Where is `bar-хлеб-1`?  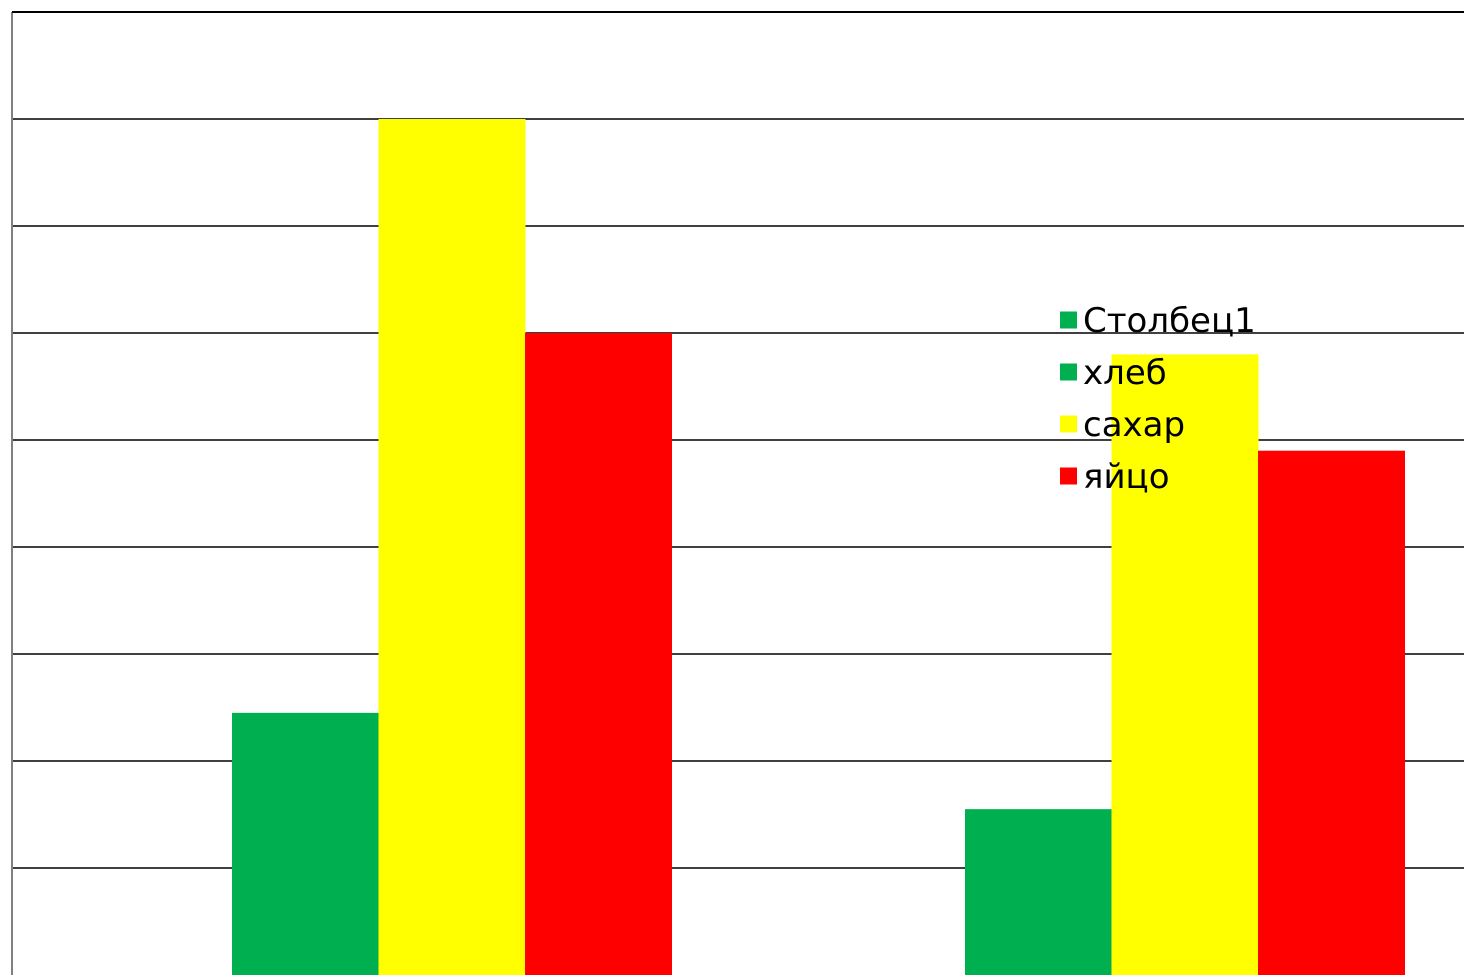
bar-хлеб-1 is located at coordinates (305, 843).